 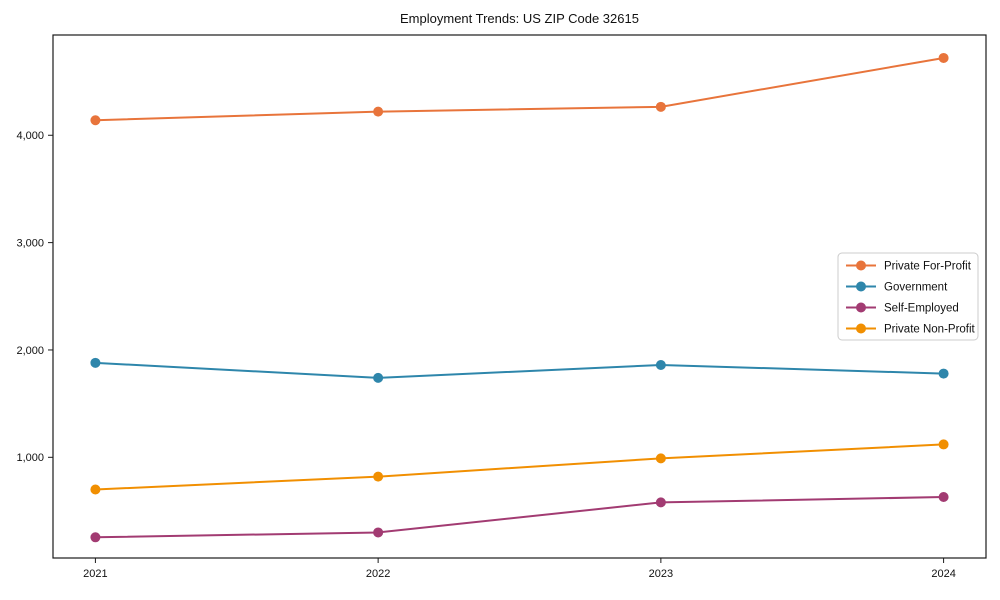 I want to click on data-point-private-non-profit-2022, so click(x=378, y=476).